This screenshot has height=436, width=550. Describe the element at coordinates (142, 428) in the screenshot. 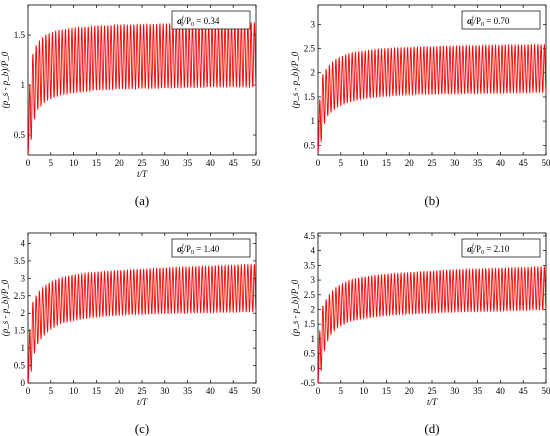

I see `panel-label: (c)` at that location.